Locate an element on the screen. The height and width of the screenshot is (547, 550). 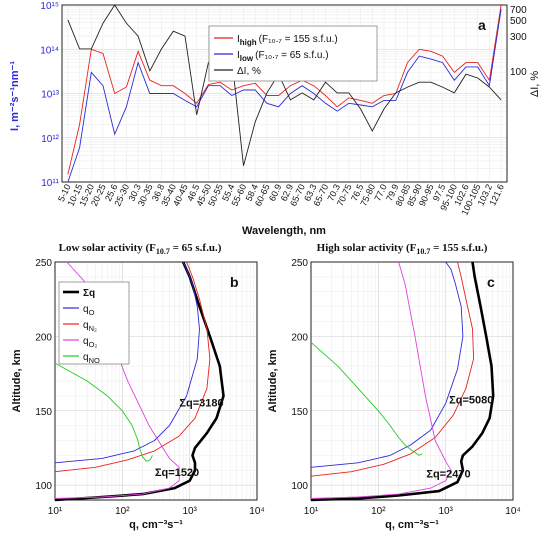
panel-c-title: High solar activity (F10.7 = 155 s.f.u.) is located at coordinates (402, 249).